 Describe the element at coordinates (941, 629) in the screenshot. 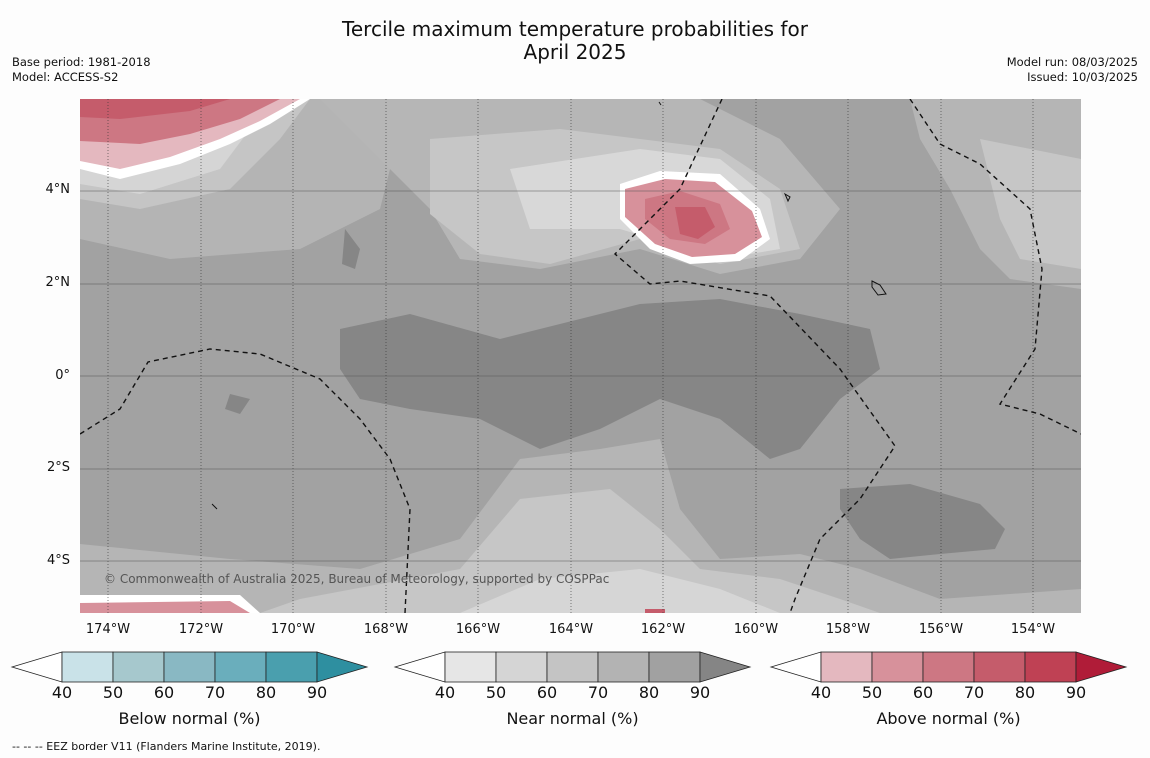

I see `lon-label: 156°W` at that location.